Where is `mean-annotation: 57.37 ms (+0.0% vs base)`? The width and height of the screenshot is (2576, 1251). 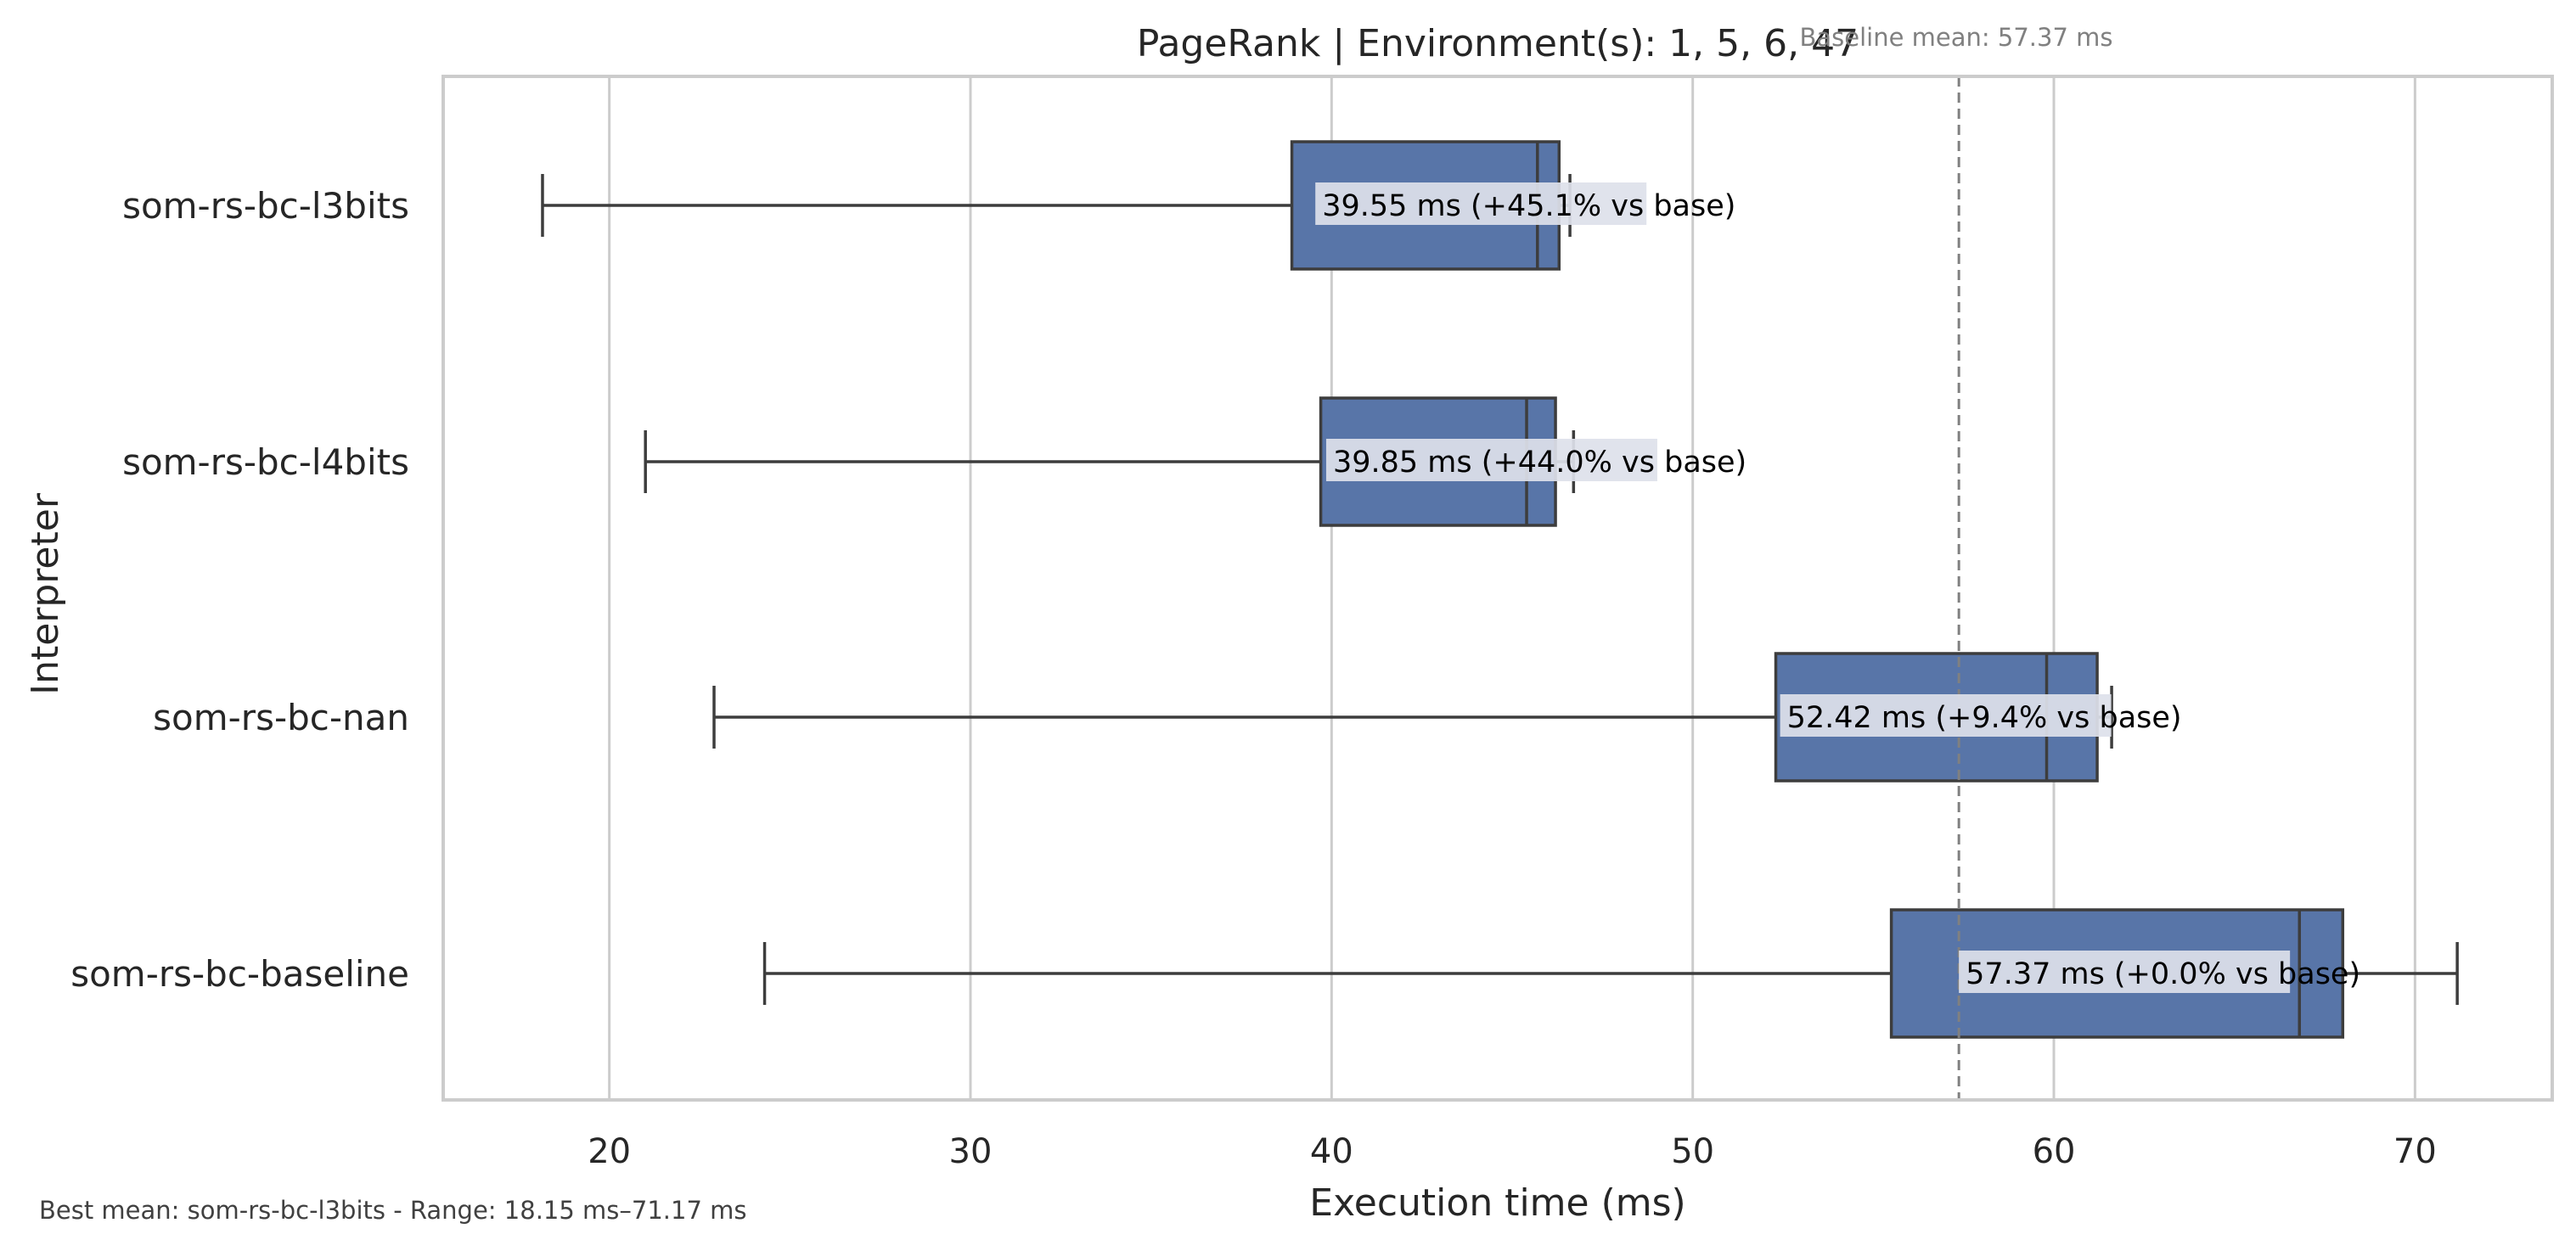
mean-annotation: 57.37 ms (+0.0% vs base) is located at coordinates (2159, 972).